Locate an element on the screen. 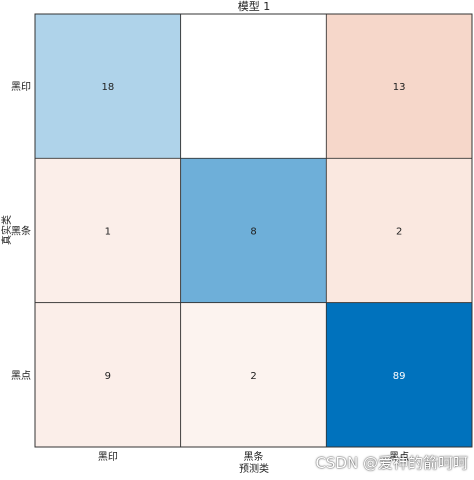  cell-value-2-1: 2 is located at coordinates (253, 376).